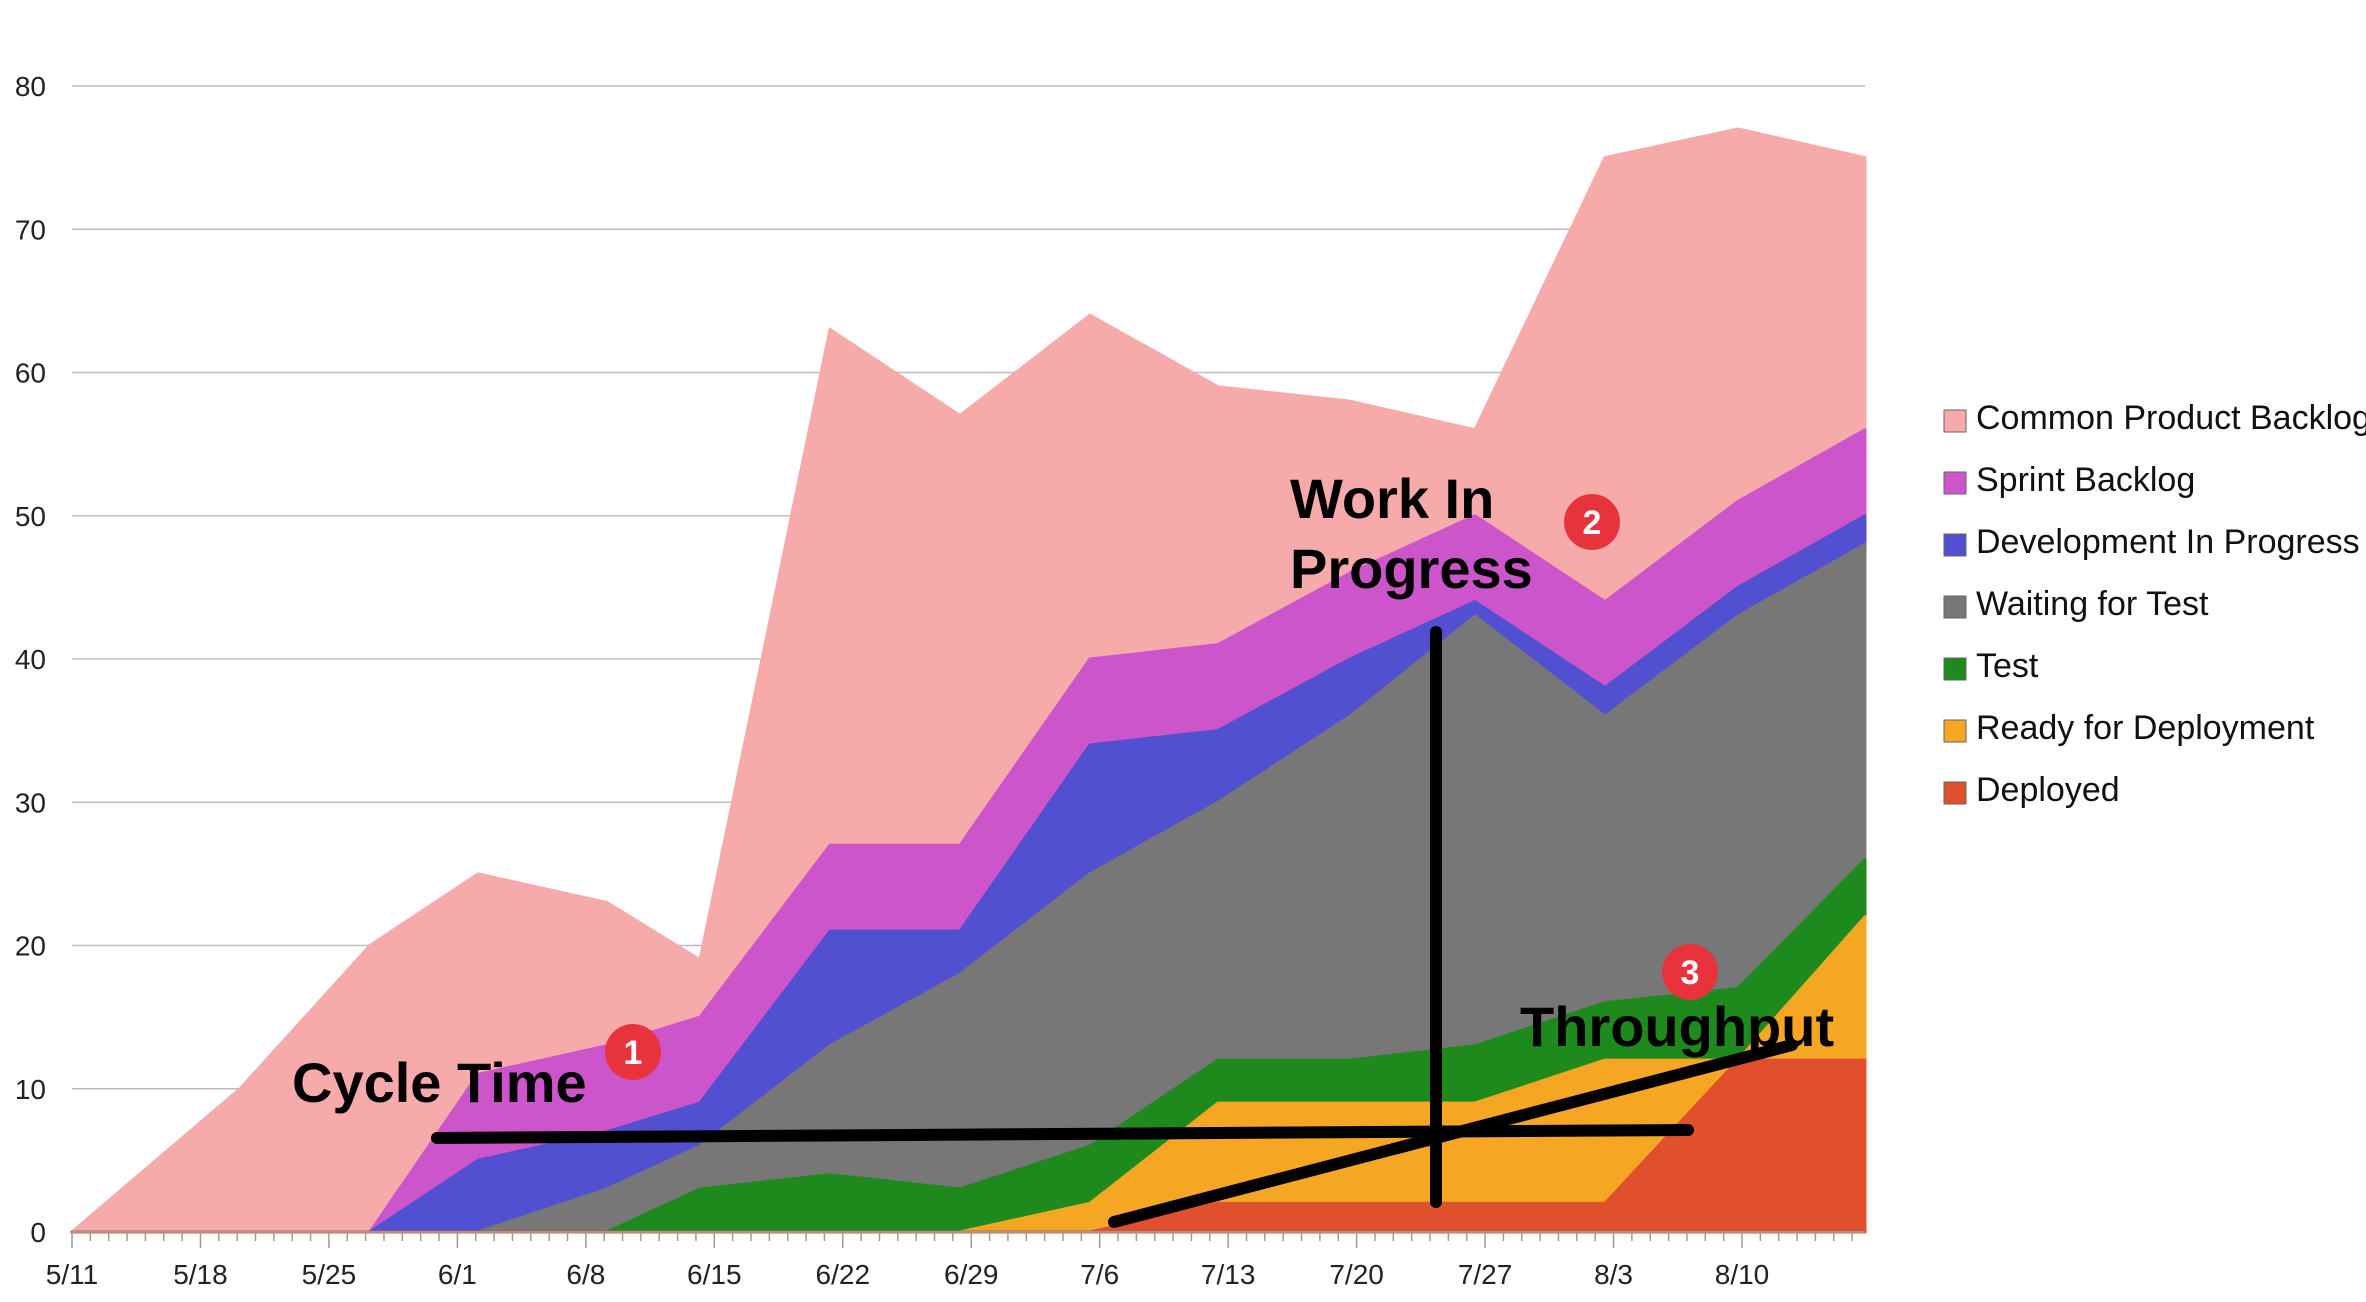 The height and width of the screenshot is (1302, 2366). I want to click on badge-3-number: 3, so click(1690, 973).